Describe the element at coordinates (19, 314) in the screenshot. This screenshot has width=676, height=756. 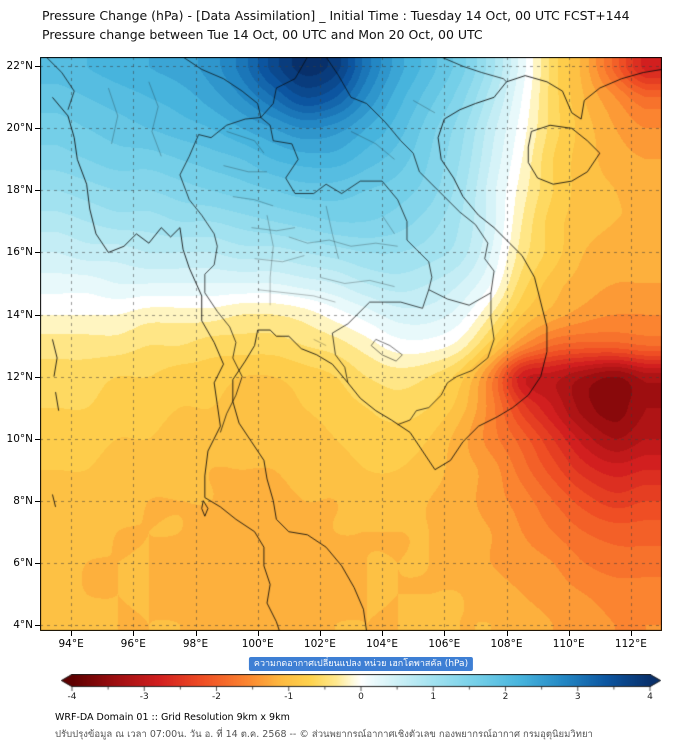
I see `y-tick-label: 14°N` at that location.